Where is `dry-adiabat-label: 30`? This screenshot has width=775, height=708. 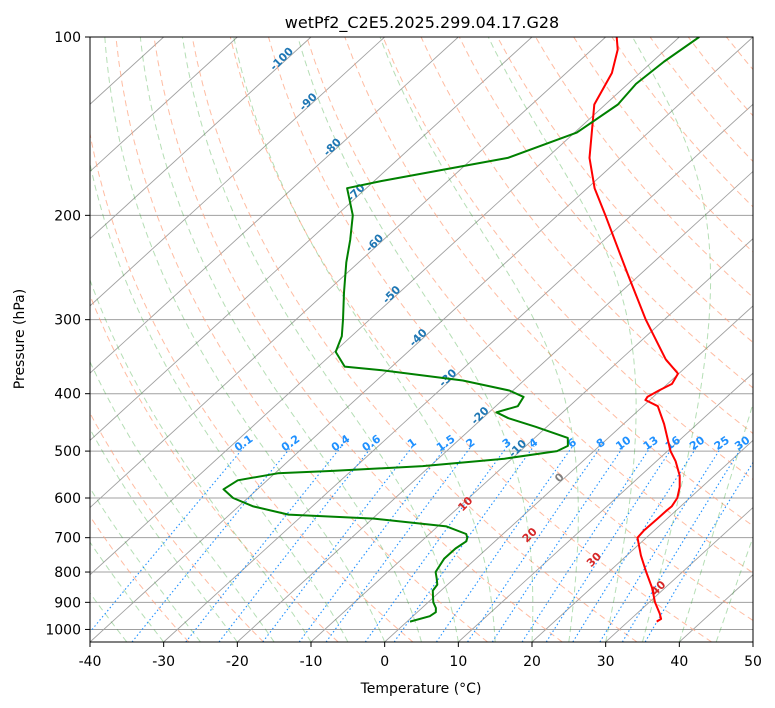 dry-adiabat-label: 30 is located at coordinates (594, 559).